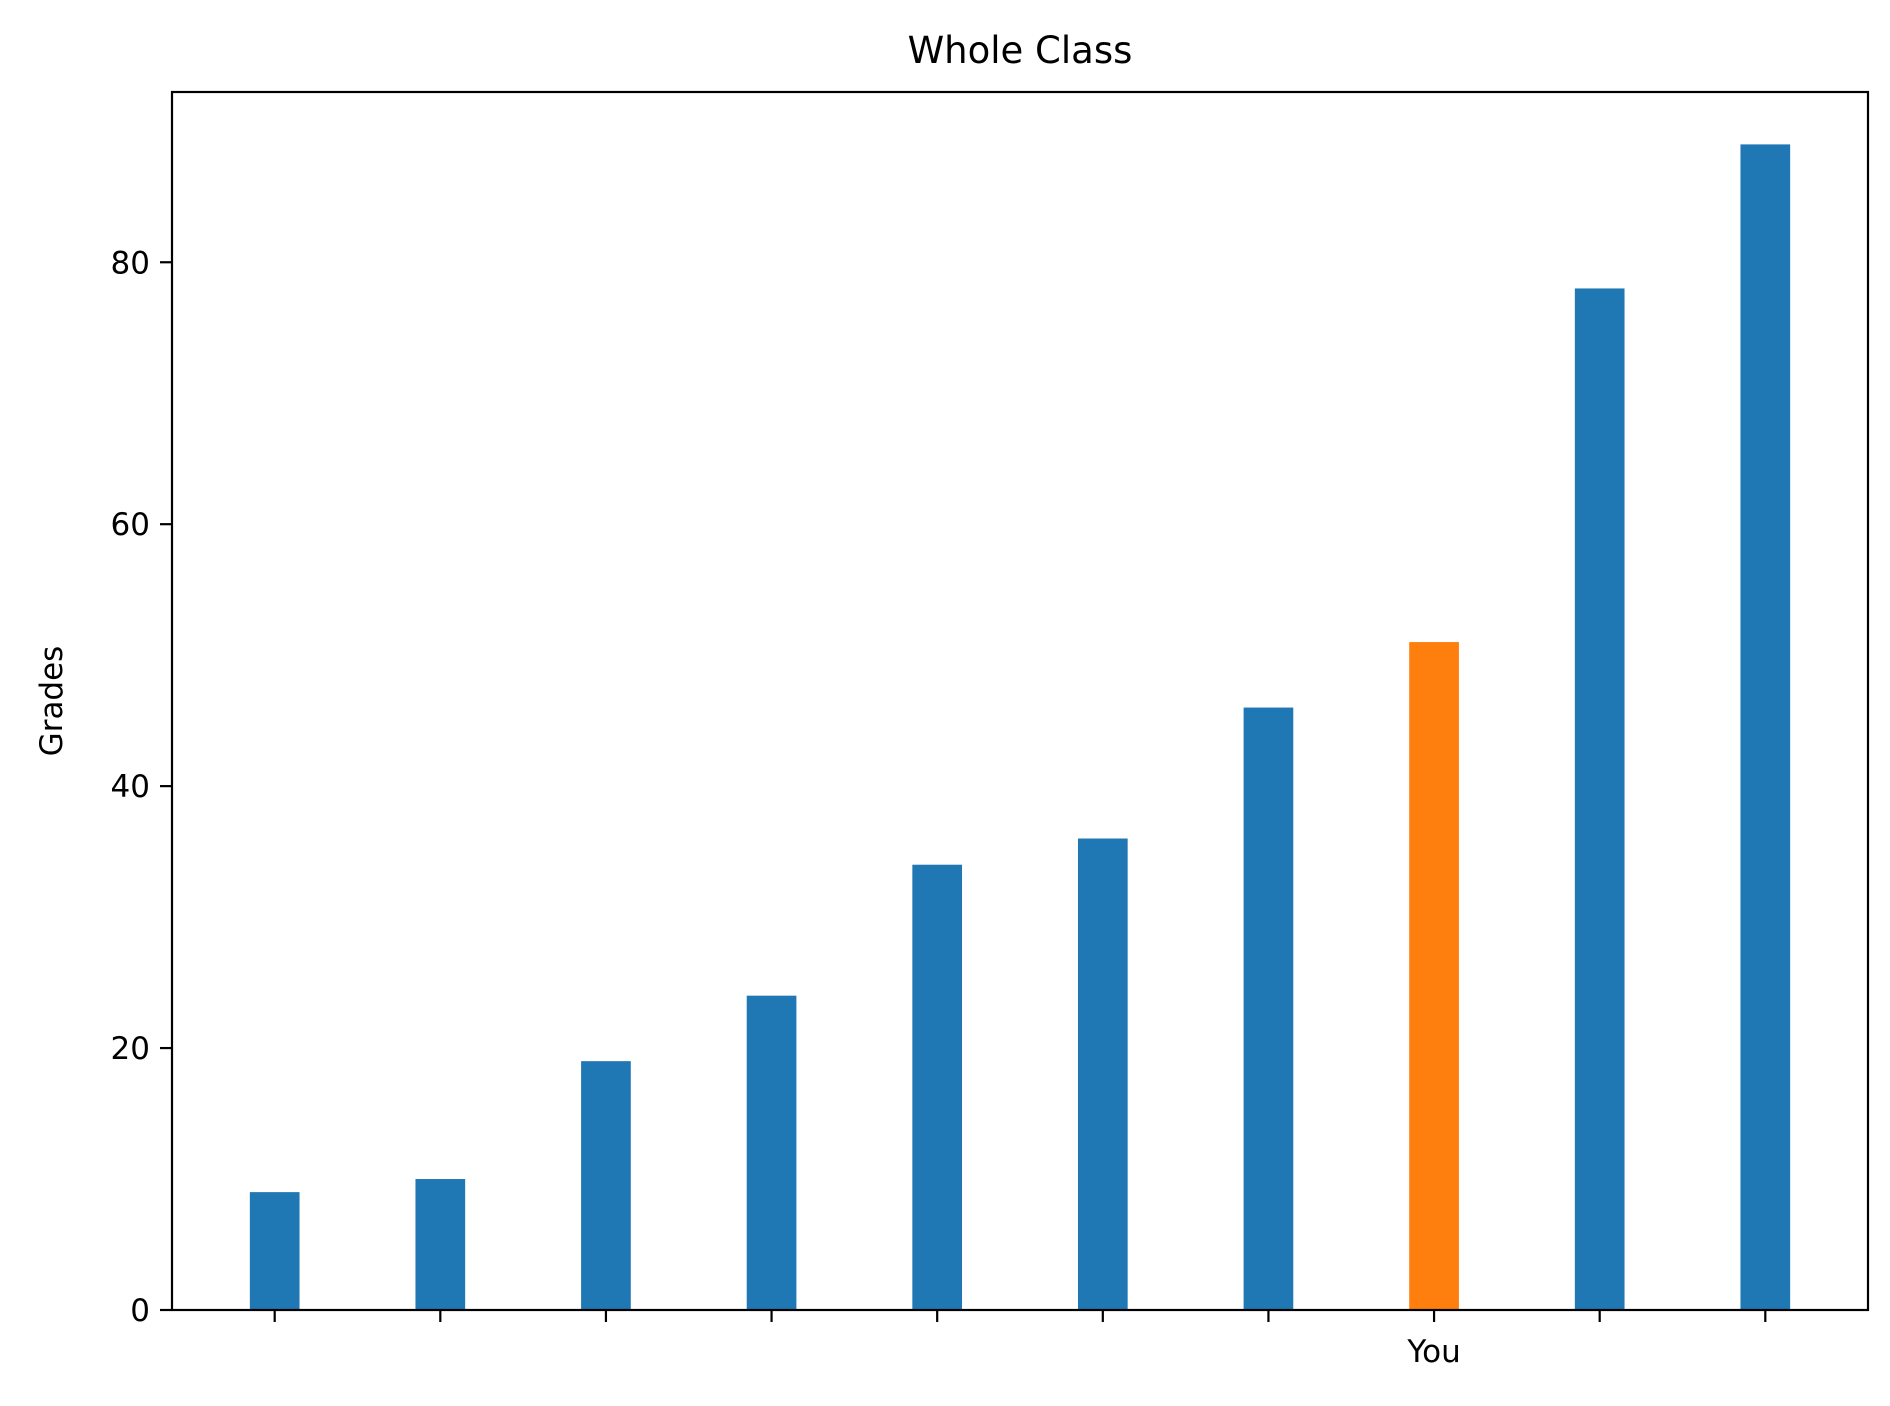  I want to click on y-tick-label: 60, so click(130, 525).